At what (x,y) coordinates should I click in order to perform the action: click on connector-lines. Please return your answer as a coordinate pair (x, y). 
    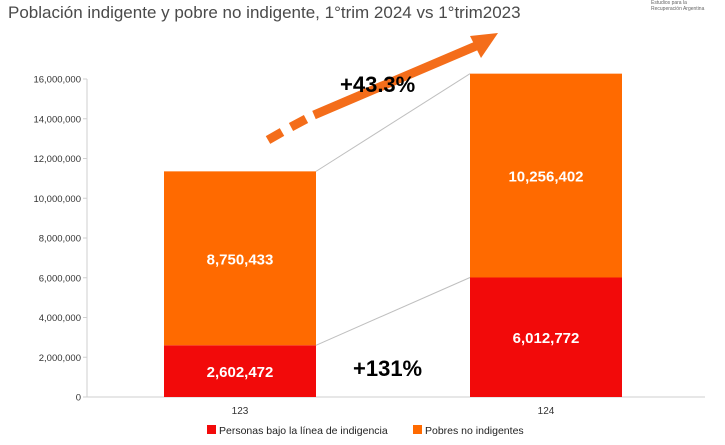
    Looking at the image, I should click on (393, 209).